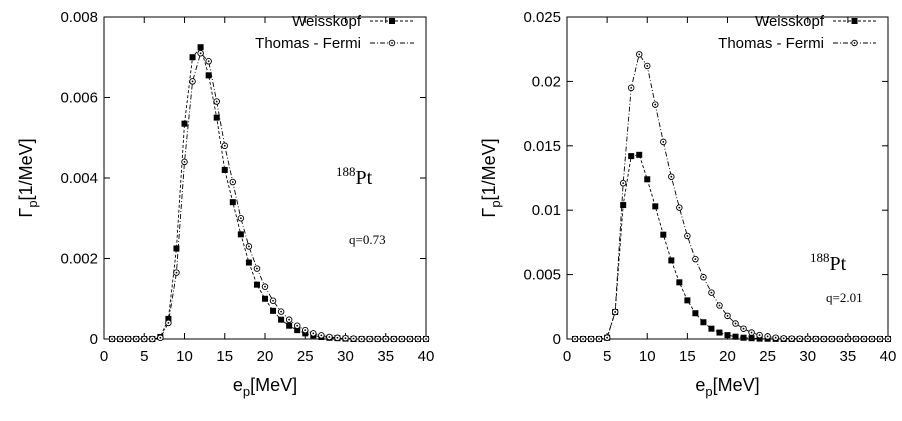  I want to click on y-axis-label: Γp[1/MeV], so click(28, 177).